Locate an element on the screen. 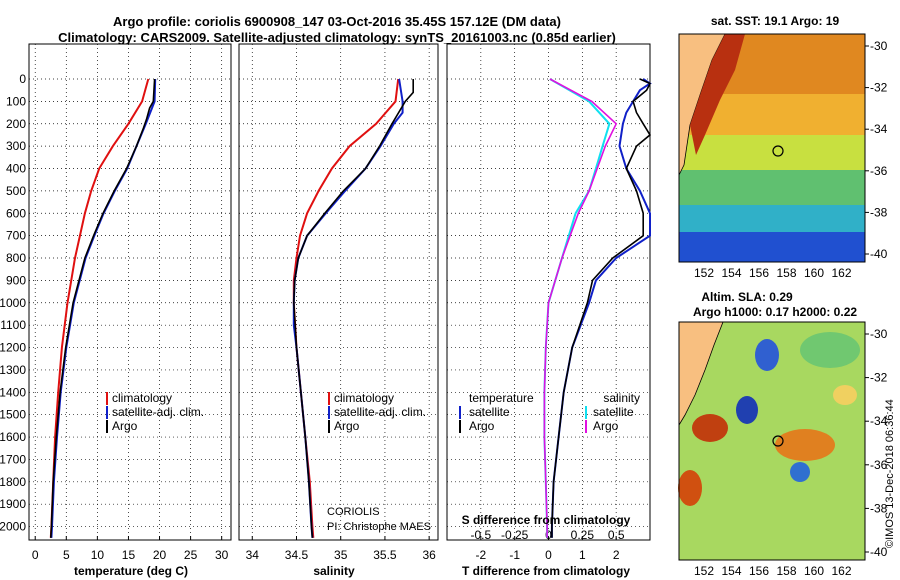 This screenshot has height=580, width=900. map-y-tick-label: -32 is located at coordinates (879, 88).